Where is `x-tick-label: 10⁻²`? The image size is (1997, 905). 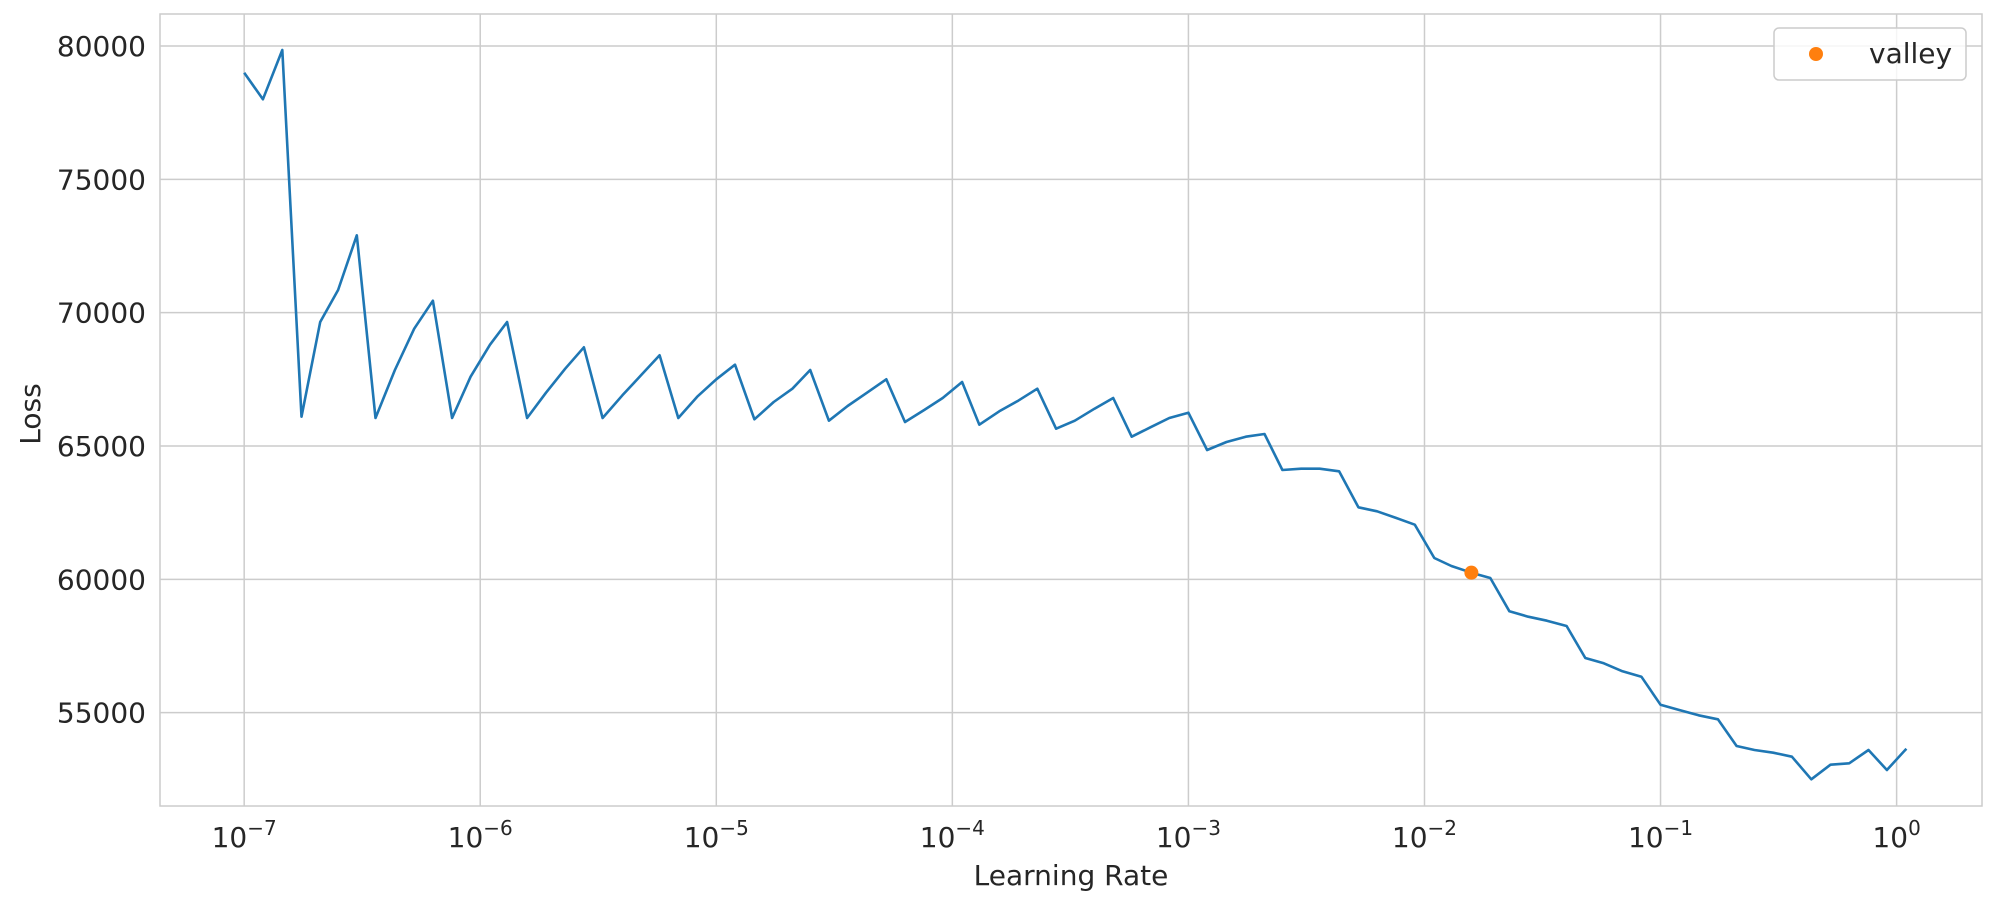
x-tick-label: 10⁻² is located at coordinates (1424, 835).